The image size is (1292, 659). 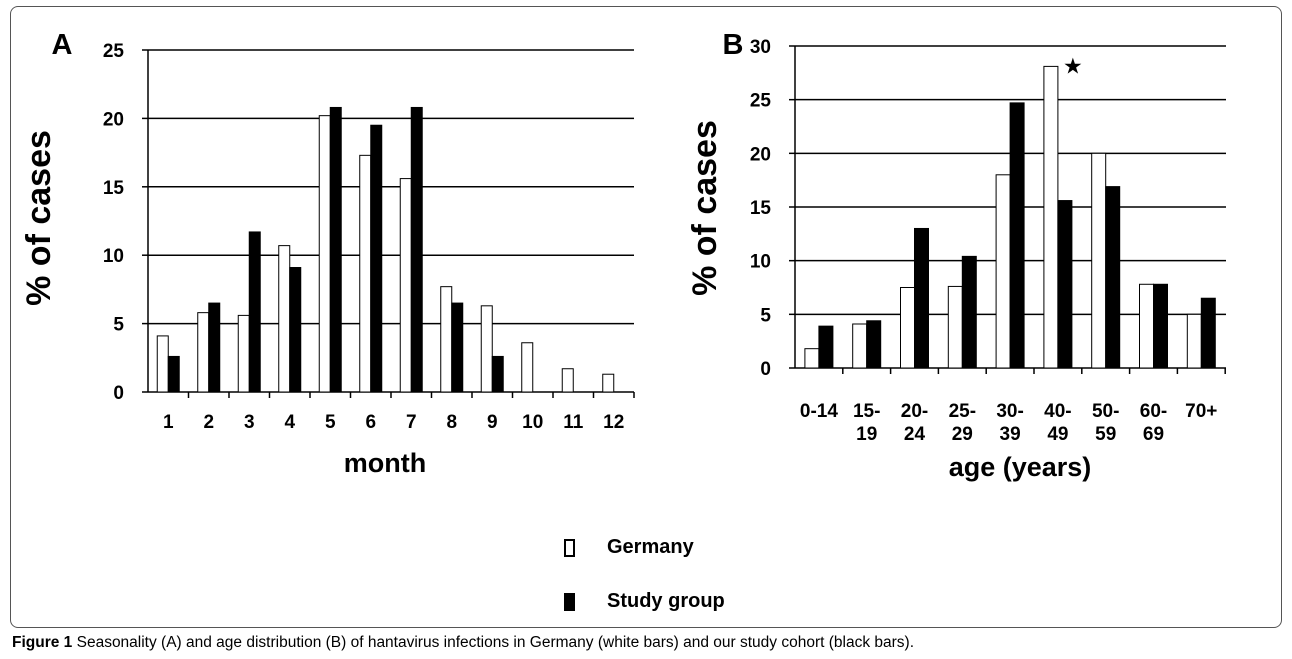 What do you see at coordinates (1153, 434) in the screenshot?
I see `x-tick-label-b-7-1: 69` at bounding box center [1153, 434].